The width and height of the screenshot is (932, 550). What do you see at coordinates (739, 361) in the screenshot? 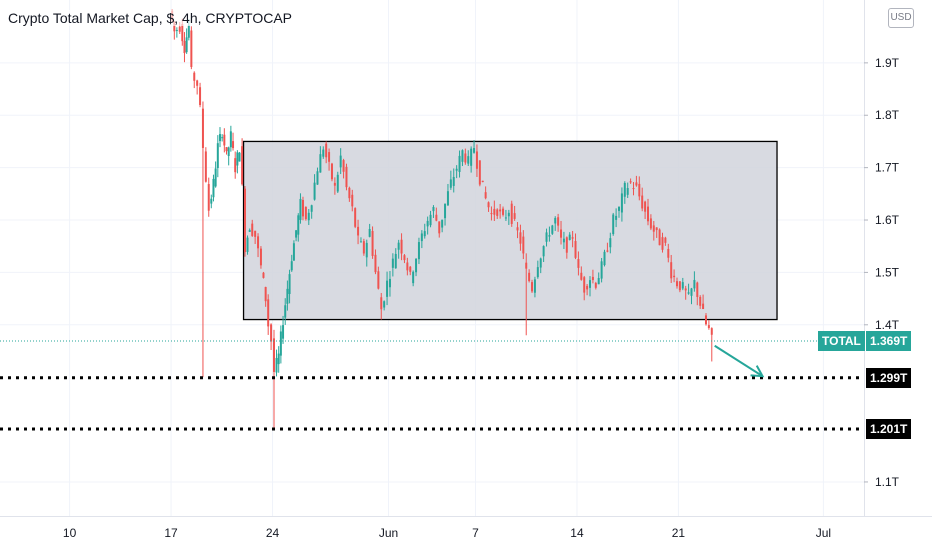
I see `arrow-line` at bounding box center [739, 361].